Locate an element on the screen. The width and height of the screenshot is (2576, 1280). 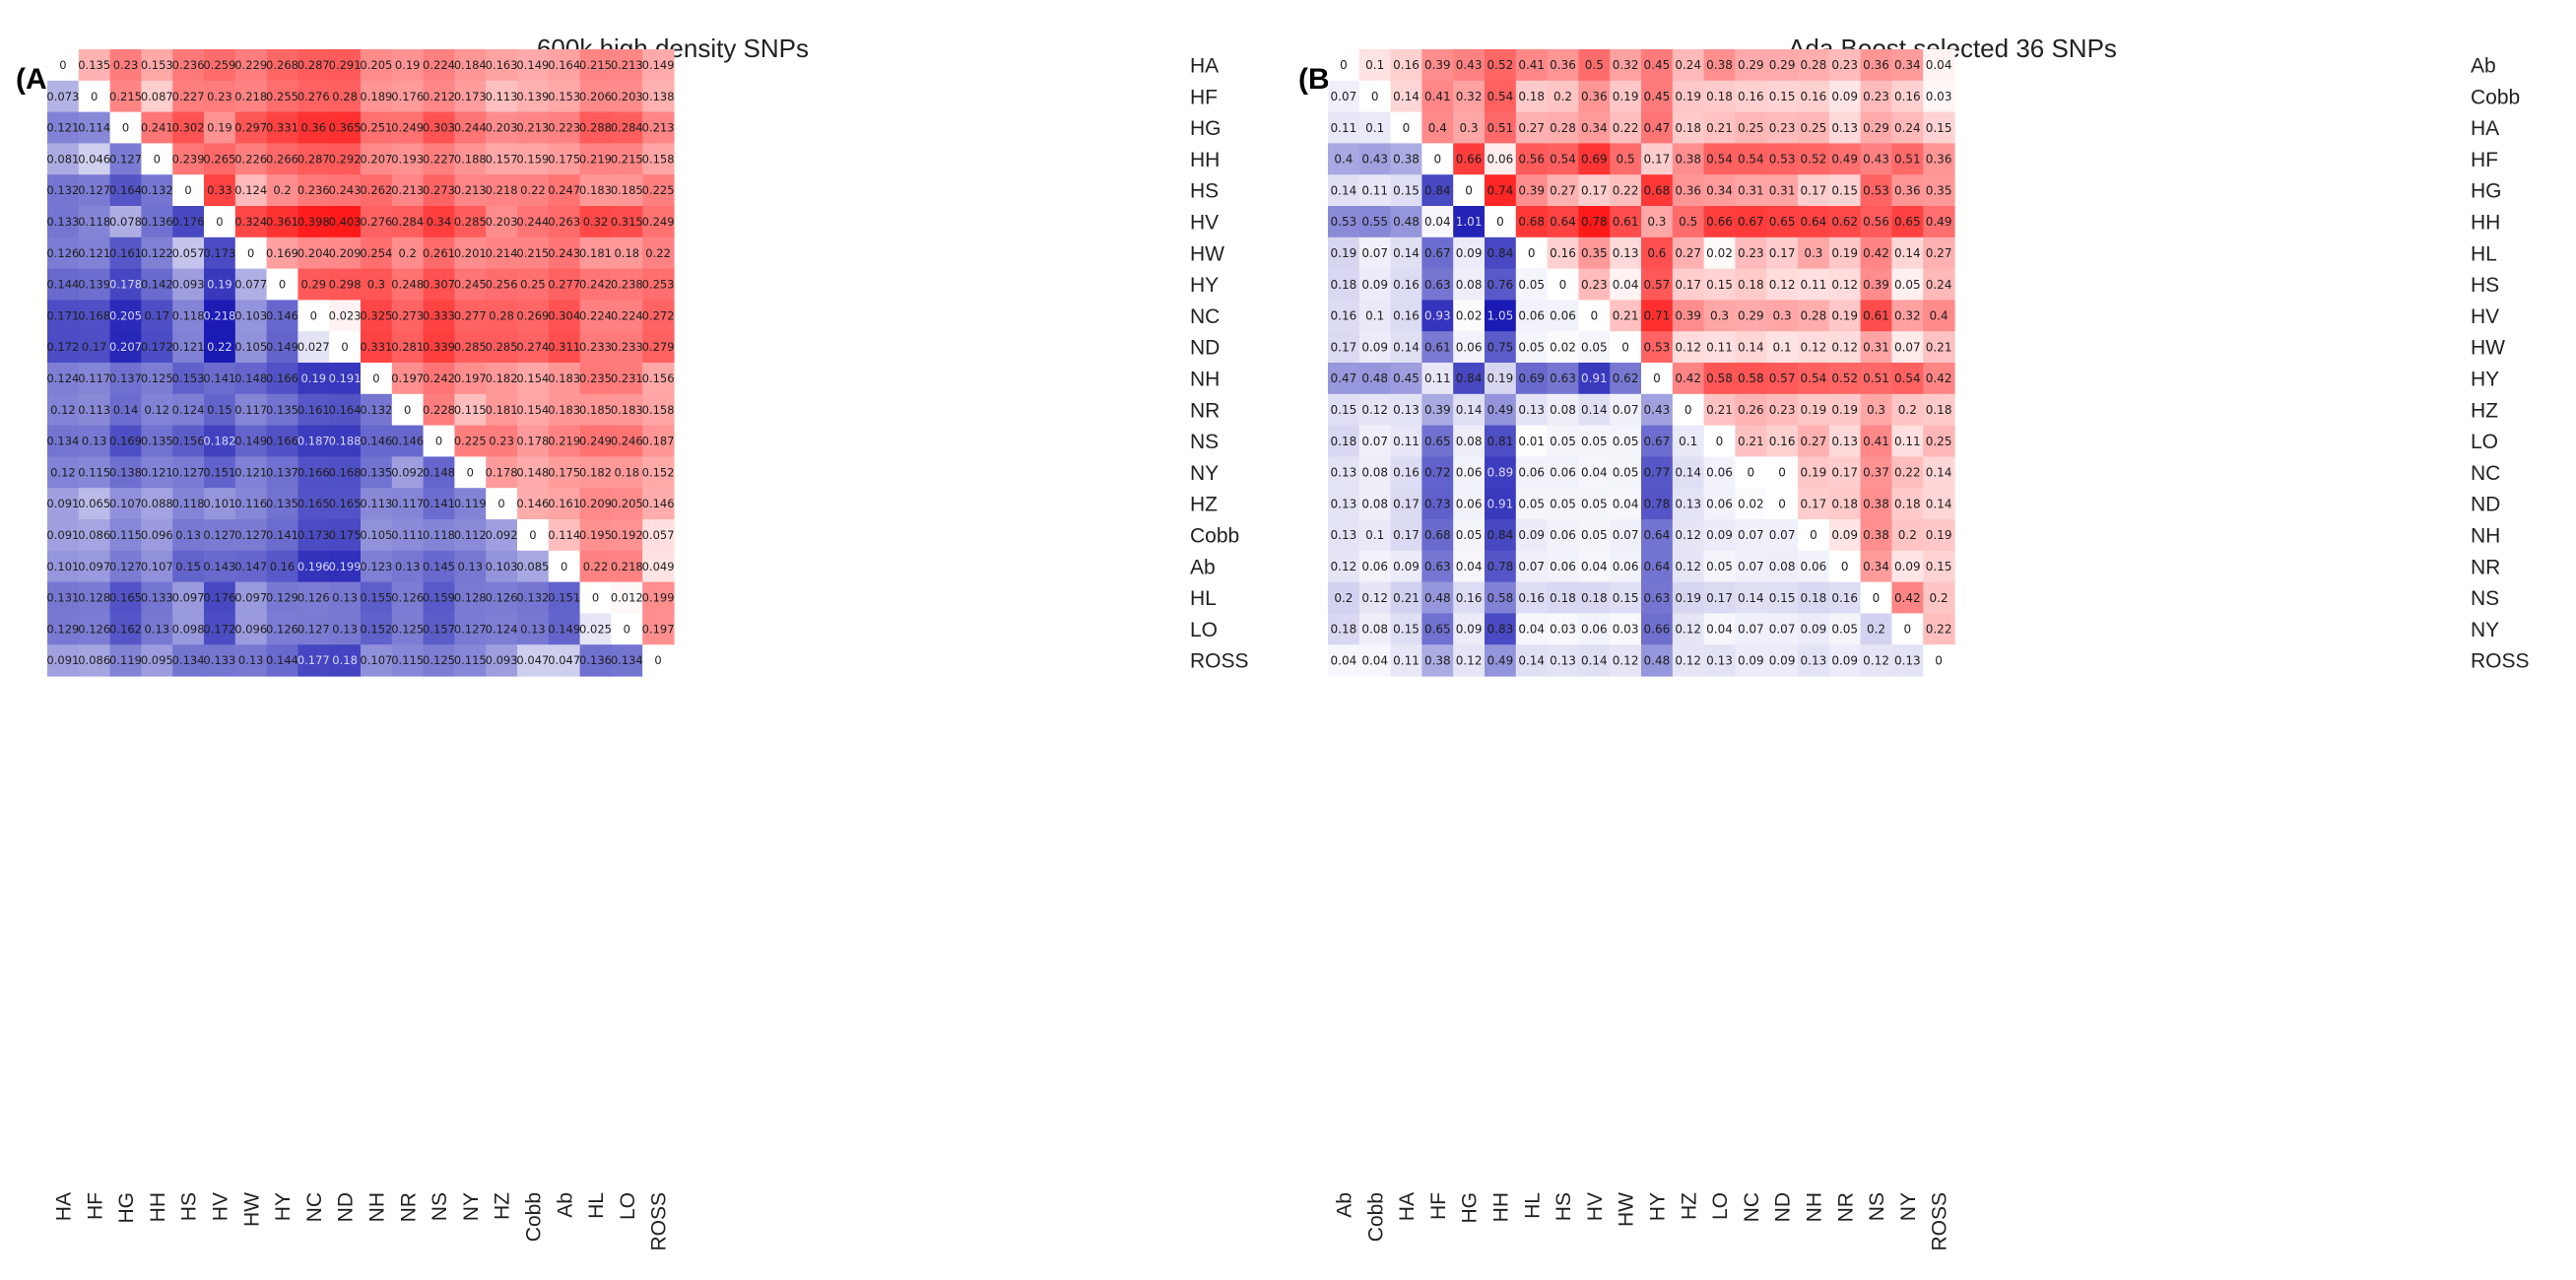
cell-value-label: 0.115 is located at coordinates (94, 472).